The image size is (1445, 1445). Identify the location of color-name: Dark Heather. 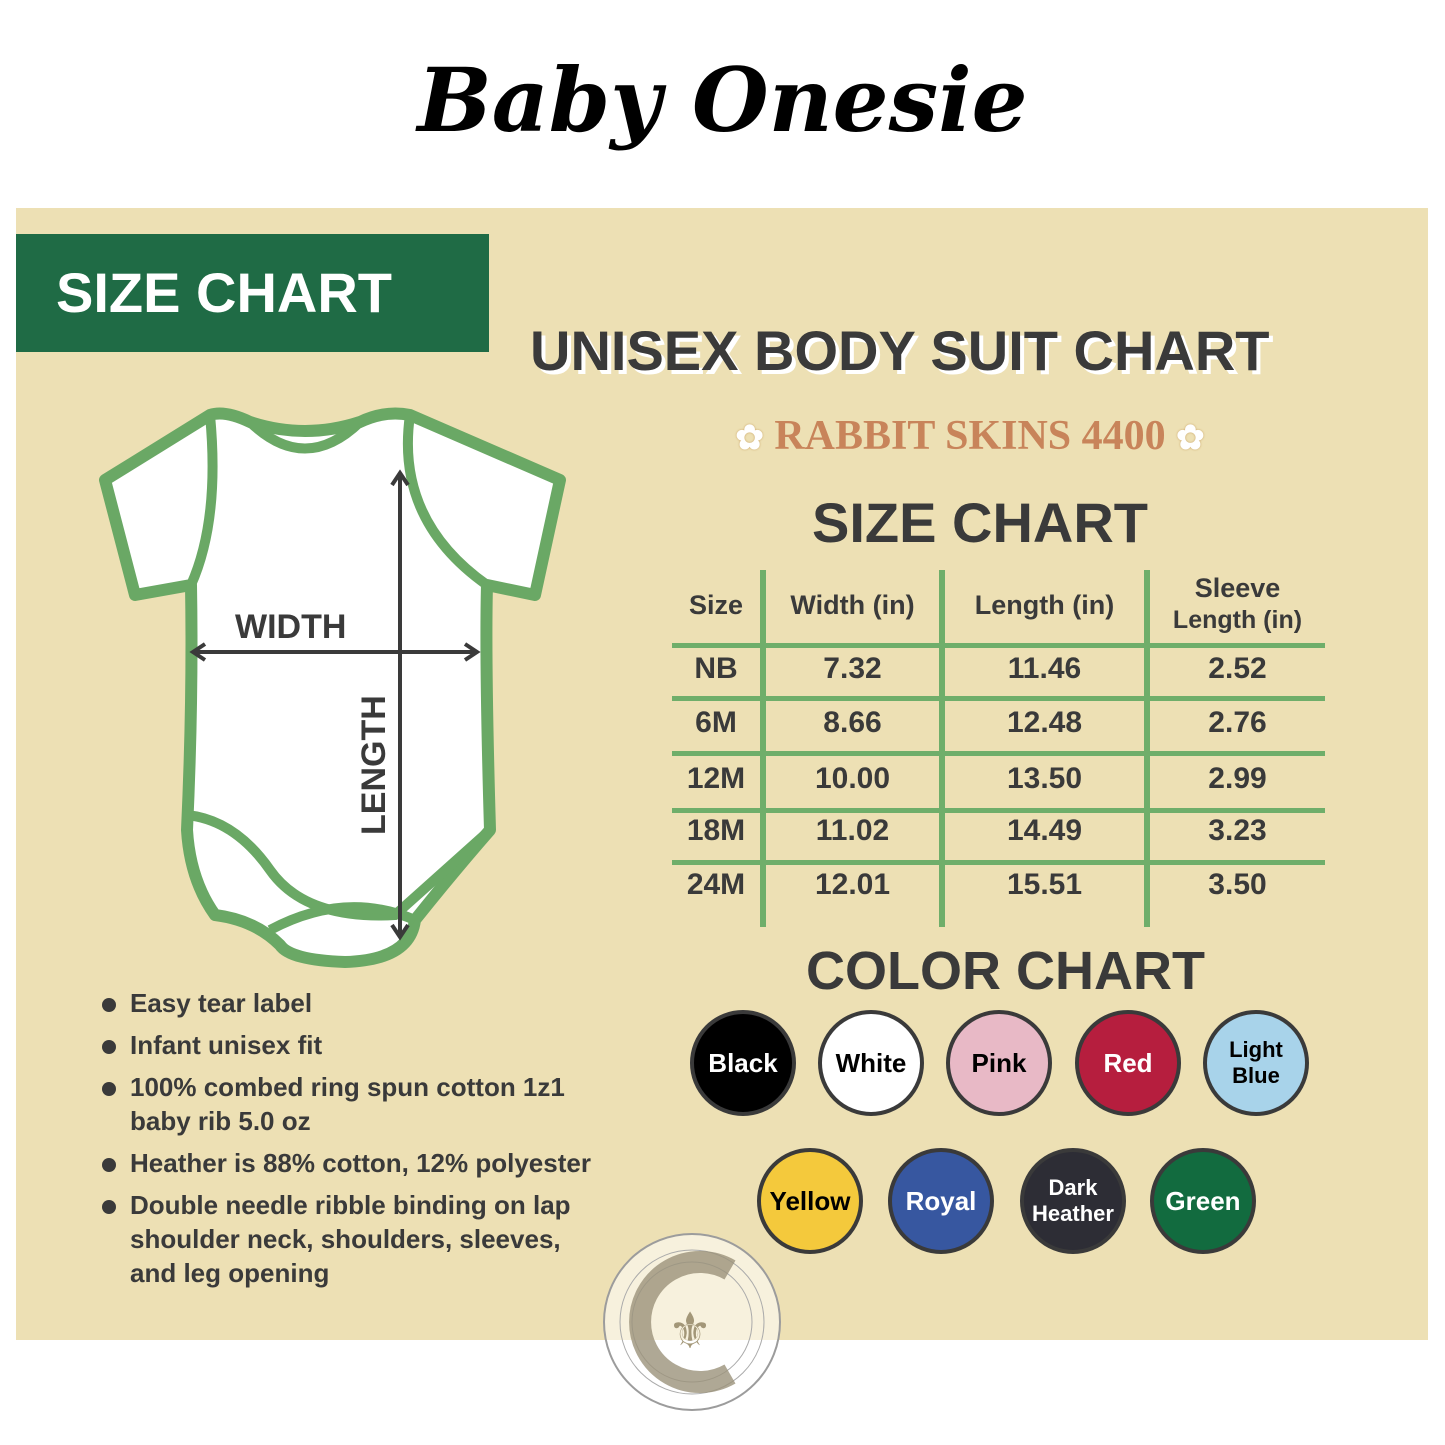
(1073, 1200).